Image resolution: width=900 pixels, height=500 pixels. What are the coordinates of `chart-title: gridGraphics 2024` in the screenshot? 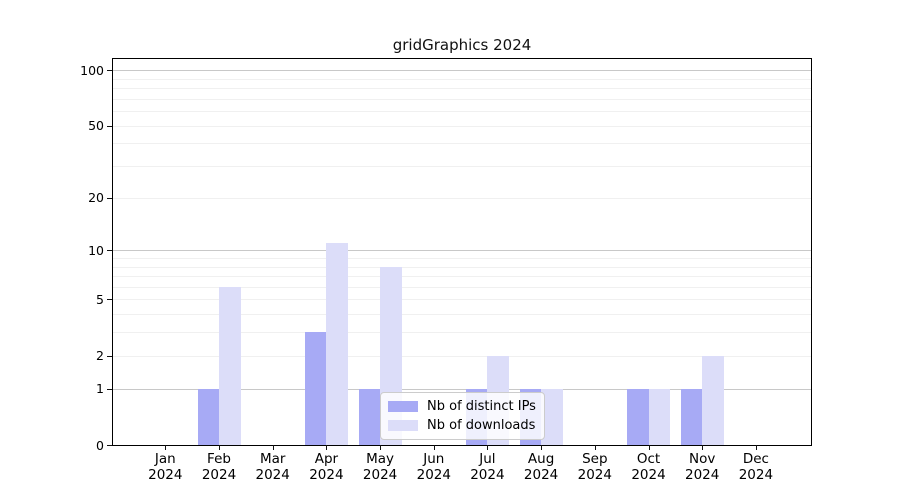 It's located at (462, 45).